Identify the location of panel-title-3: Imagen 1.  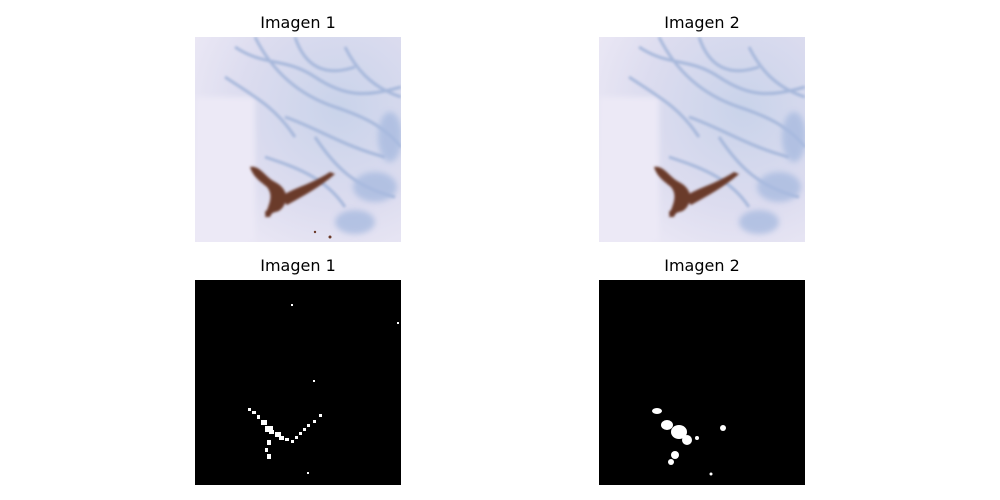
(298, 265).